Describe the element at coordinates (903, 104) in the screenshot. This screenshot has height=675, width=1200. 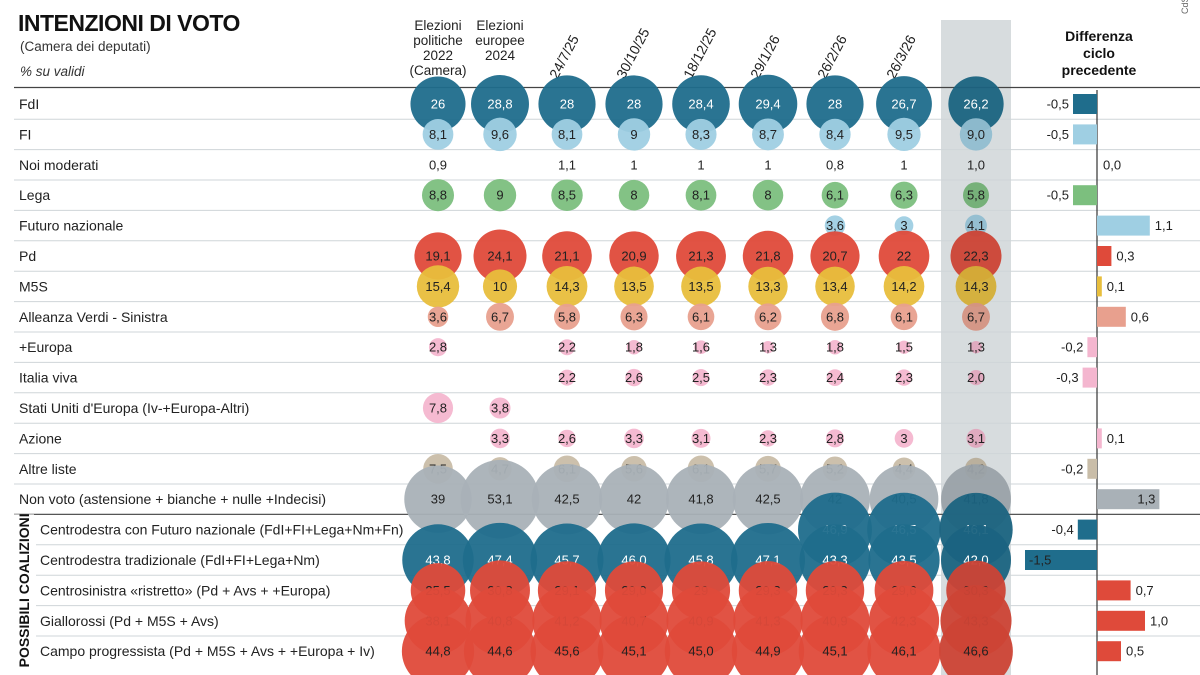
I see `data-label: 26,7` at that location.